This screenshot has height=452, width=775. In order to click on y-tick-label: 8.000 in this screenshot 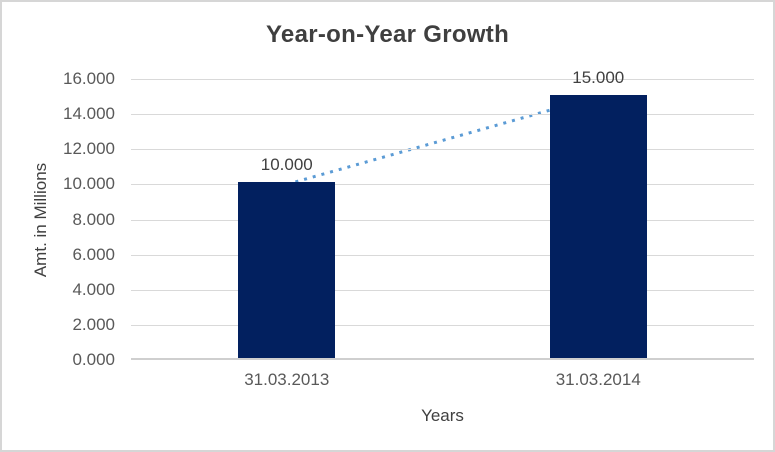, I will do `click(93, 219)`.